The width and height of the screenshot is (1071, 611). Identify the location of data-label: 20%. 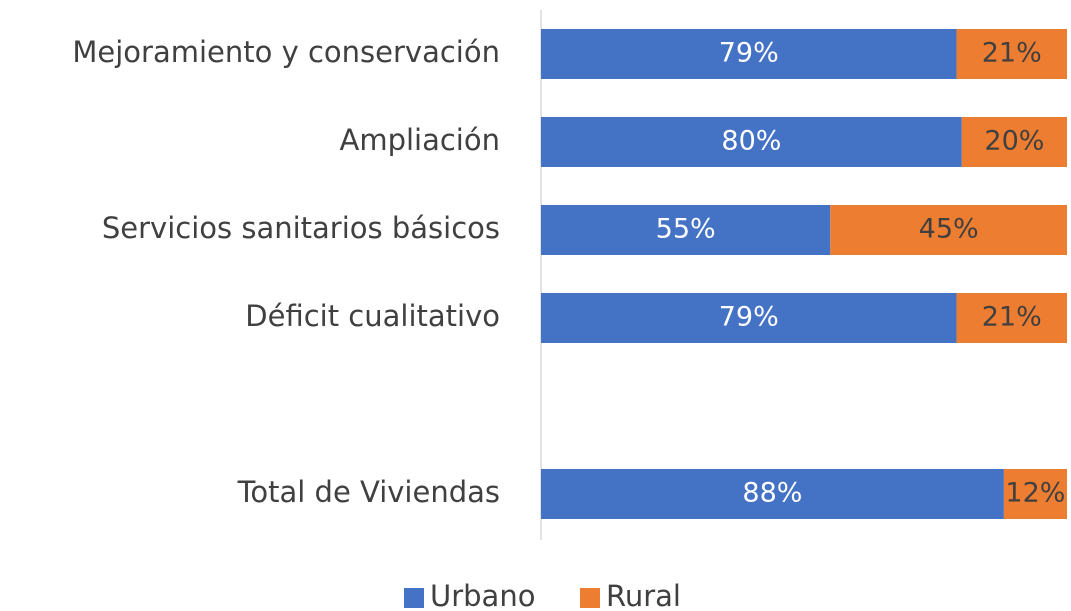
(1014, 141).